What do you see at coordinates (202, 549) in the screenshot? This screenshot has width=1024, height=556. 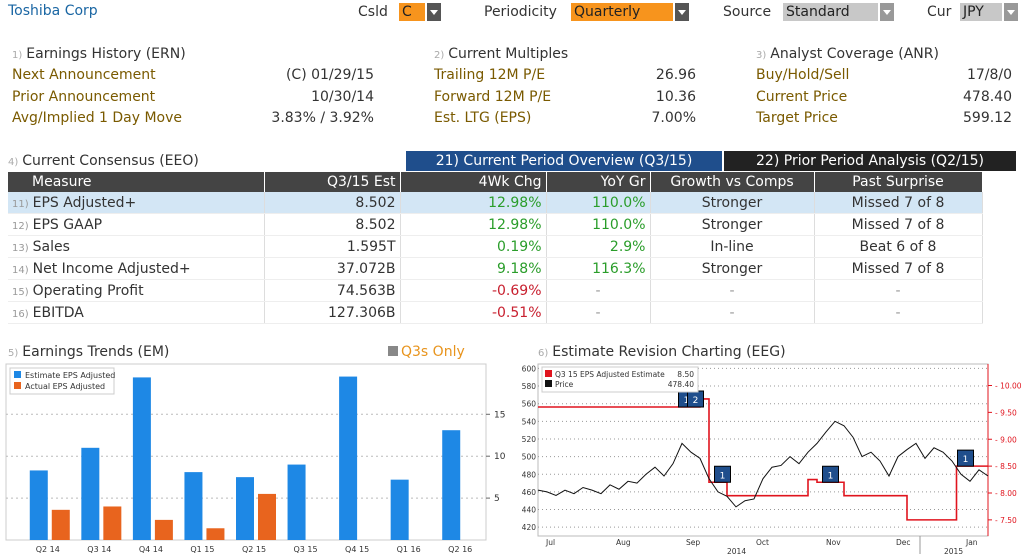 I see `x-tick-label: Q1 15` at bounding box center [202, 549].